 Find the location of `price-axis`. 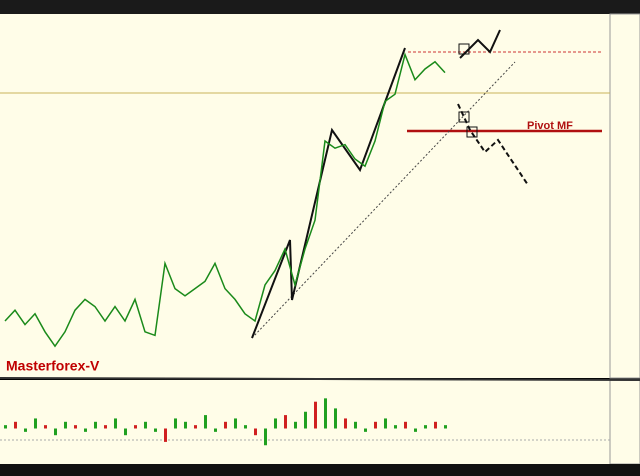

price-axis is located at coordinates (624, 196).